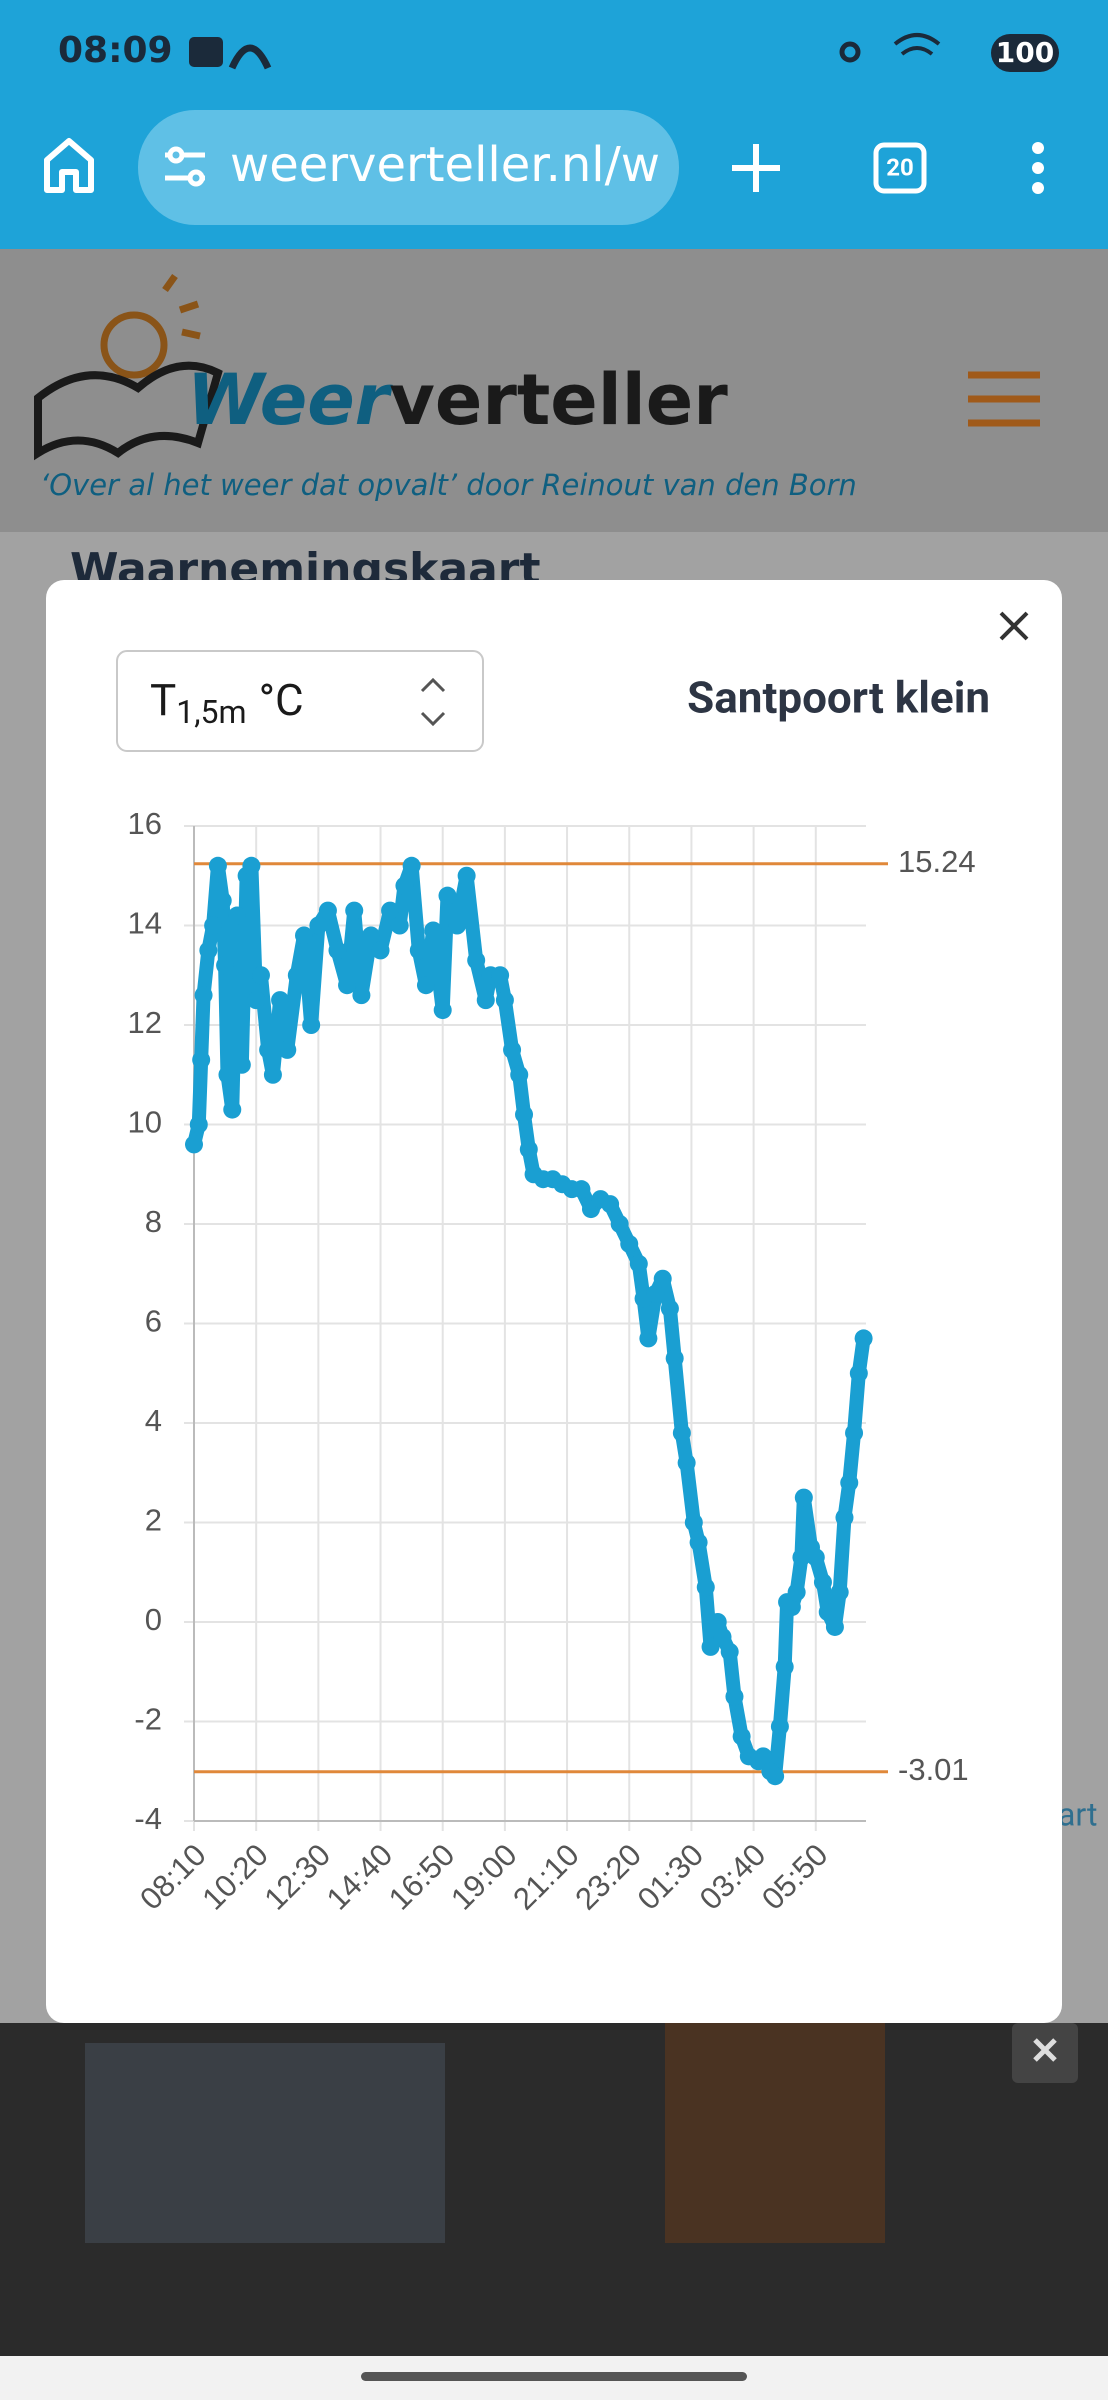 Image resolution: width=1108 pixels, height=2400 pixels. I want to click on y-tick-label: 16, so click(145, 823).